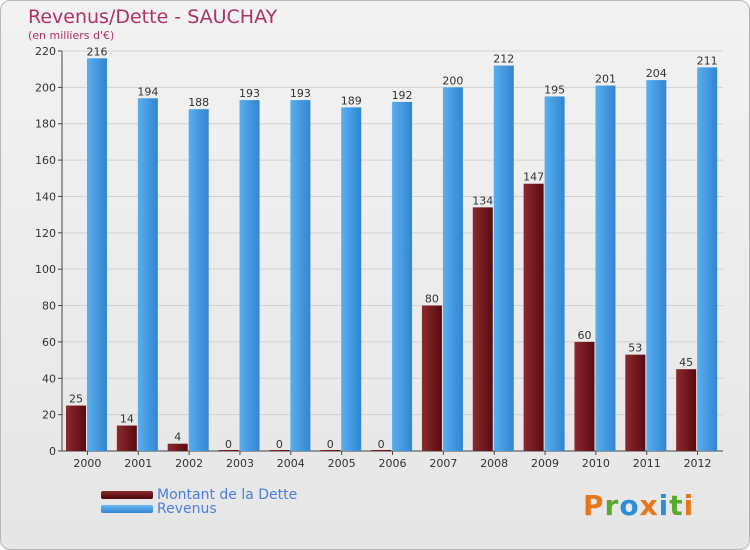 This screenshot has height=550, width=750. Describe the element at coordinates (138, 463) in the screenshot. I see `x-tick-label: 2001` at that location.